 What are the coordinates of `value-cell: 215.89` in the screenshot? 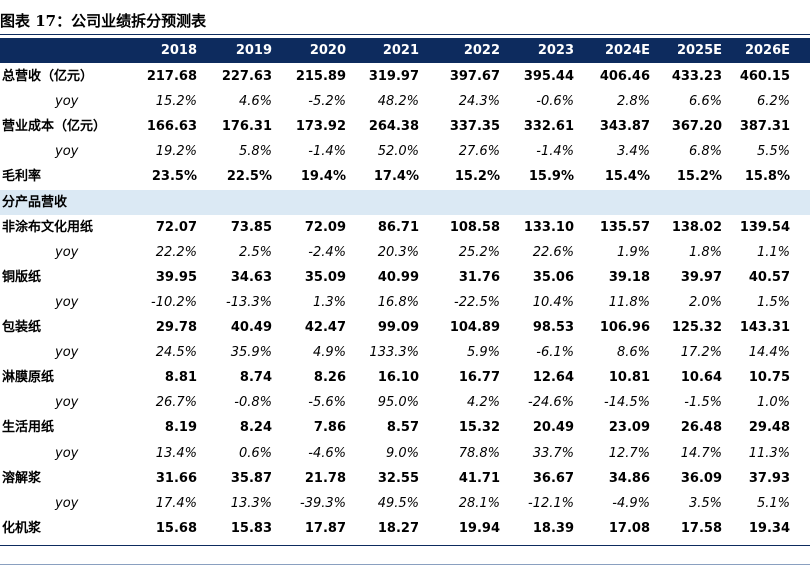 It's located at (320, 76).